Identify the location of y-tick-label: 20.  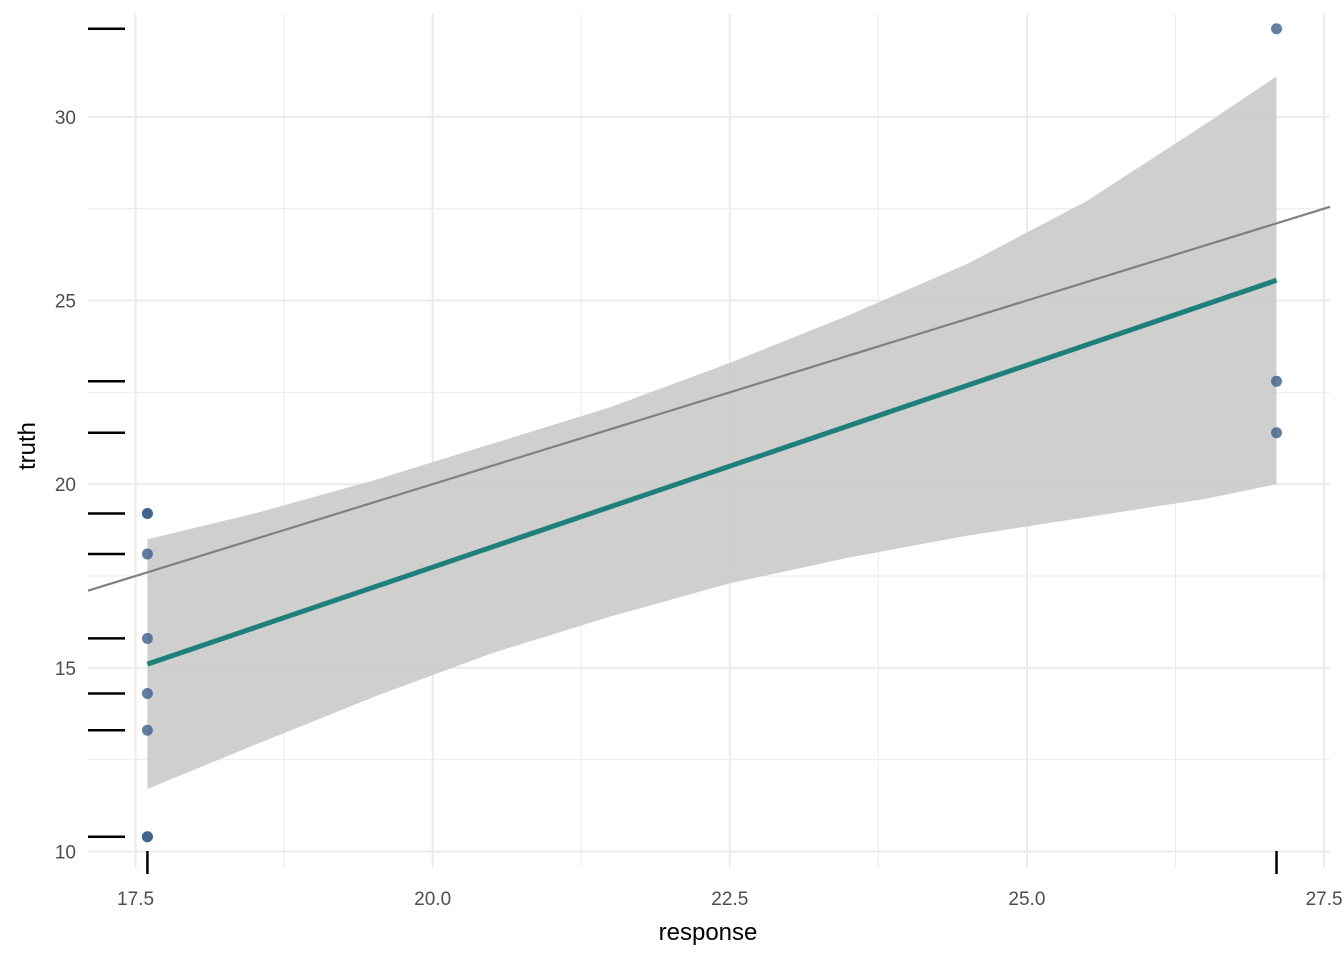
(65, 485).